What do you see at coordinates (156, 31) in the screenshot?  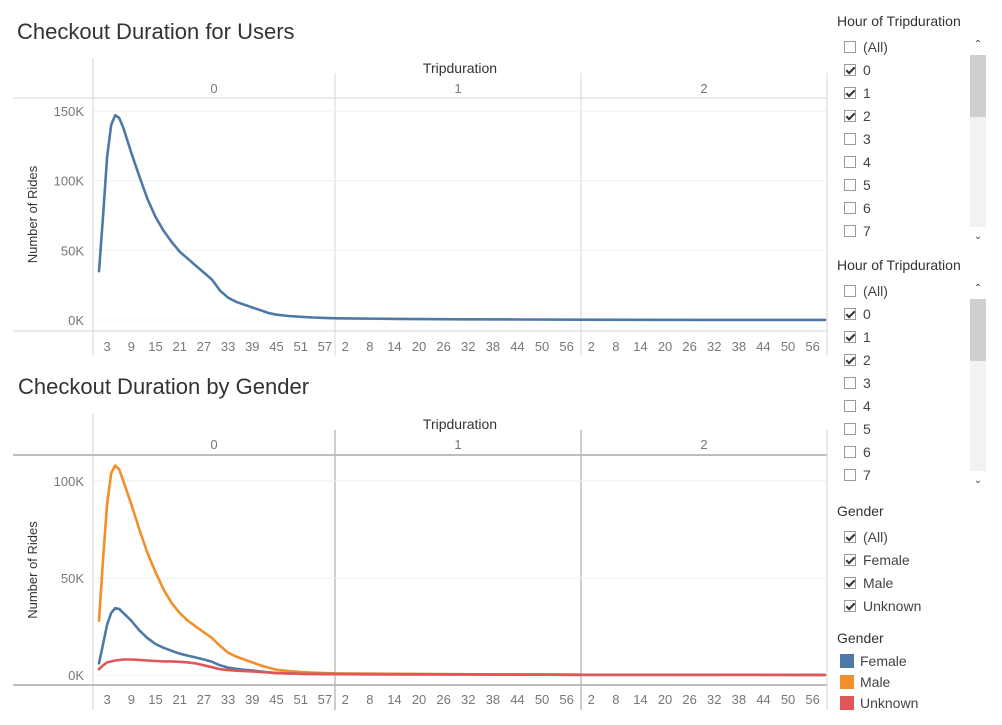 I see `chart-title-top: Checkout Duration for Users` at bounding box center [156, 31].